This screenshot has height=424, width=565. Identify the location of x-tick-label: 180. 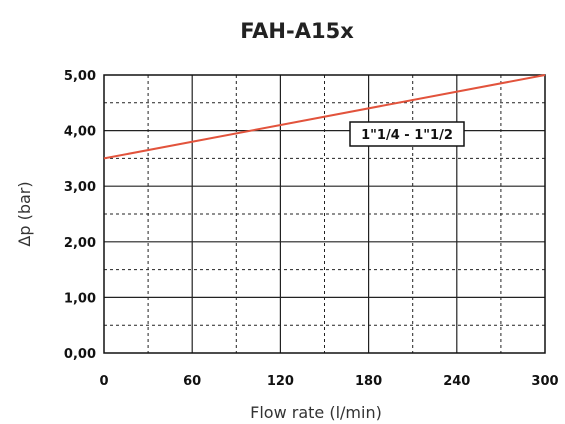
(368, 381).